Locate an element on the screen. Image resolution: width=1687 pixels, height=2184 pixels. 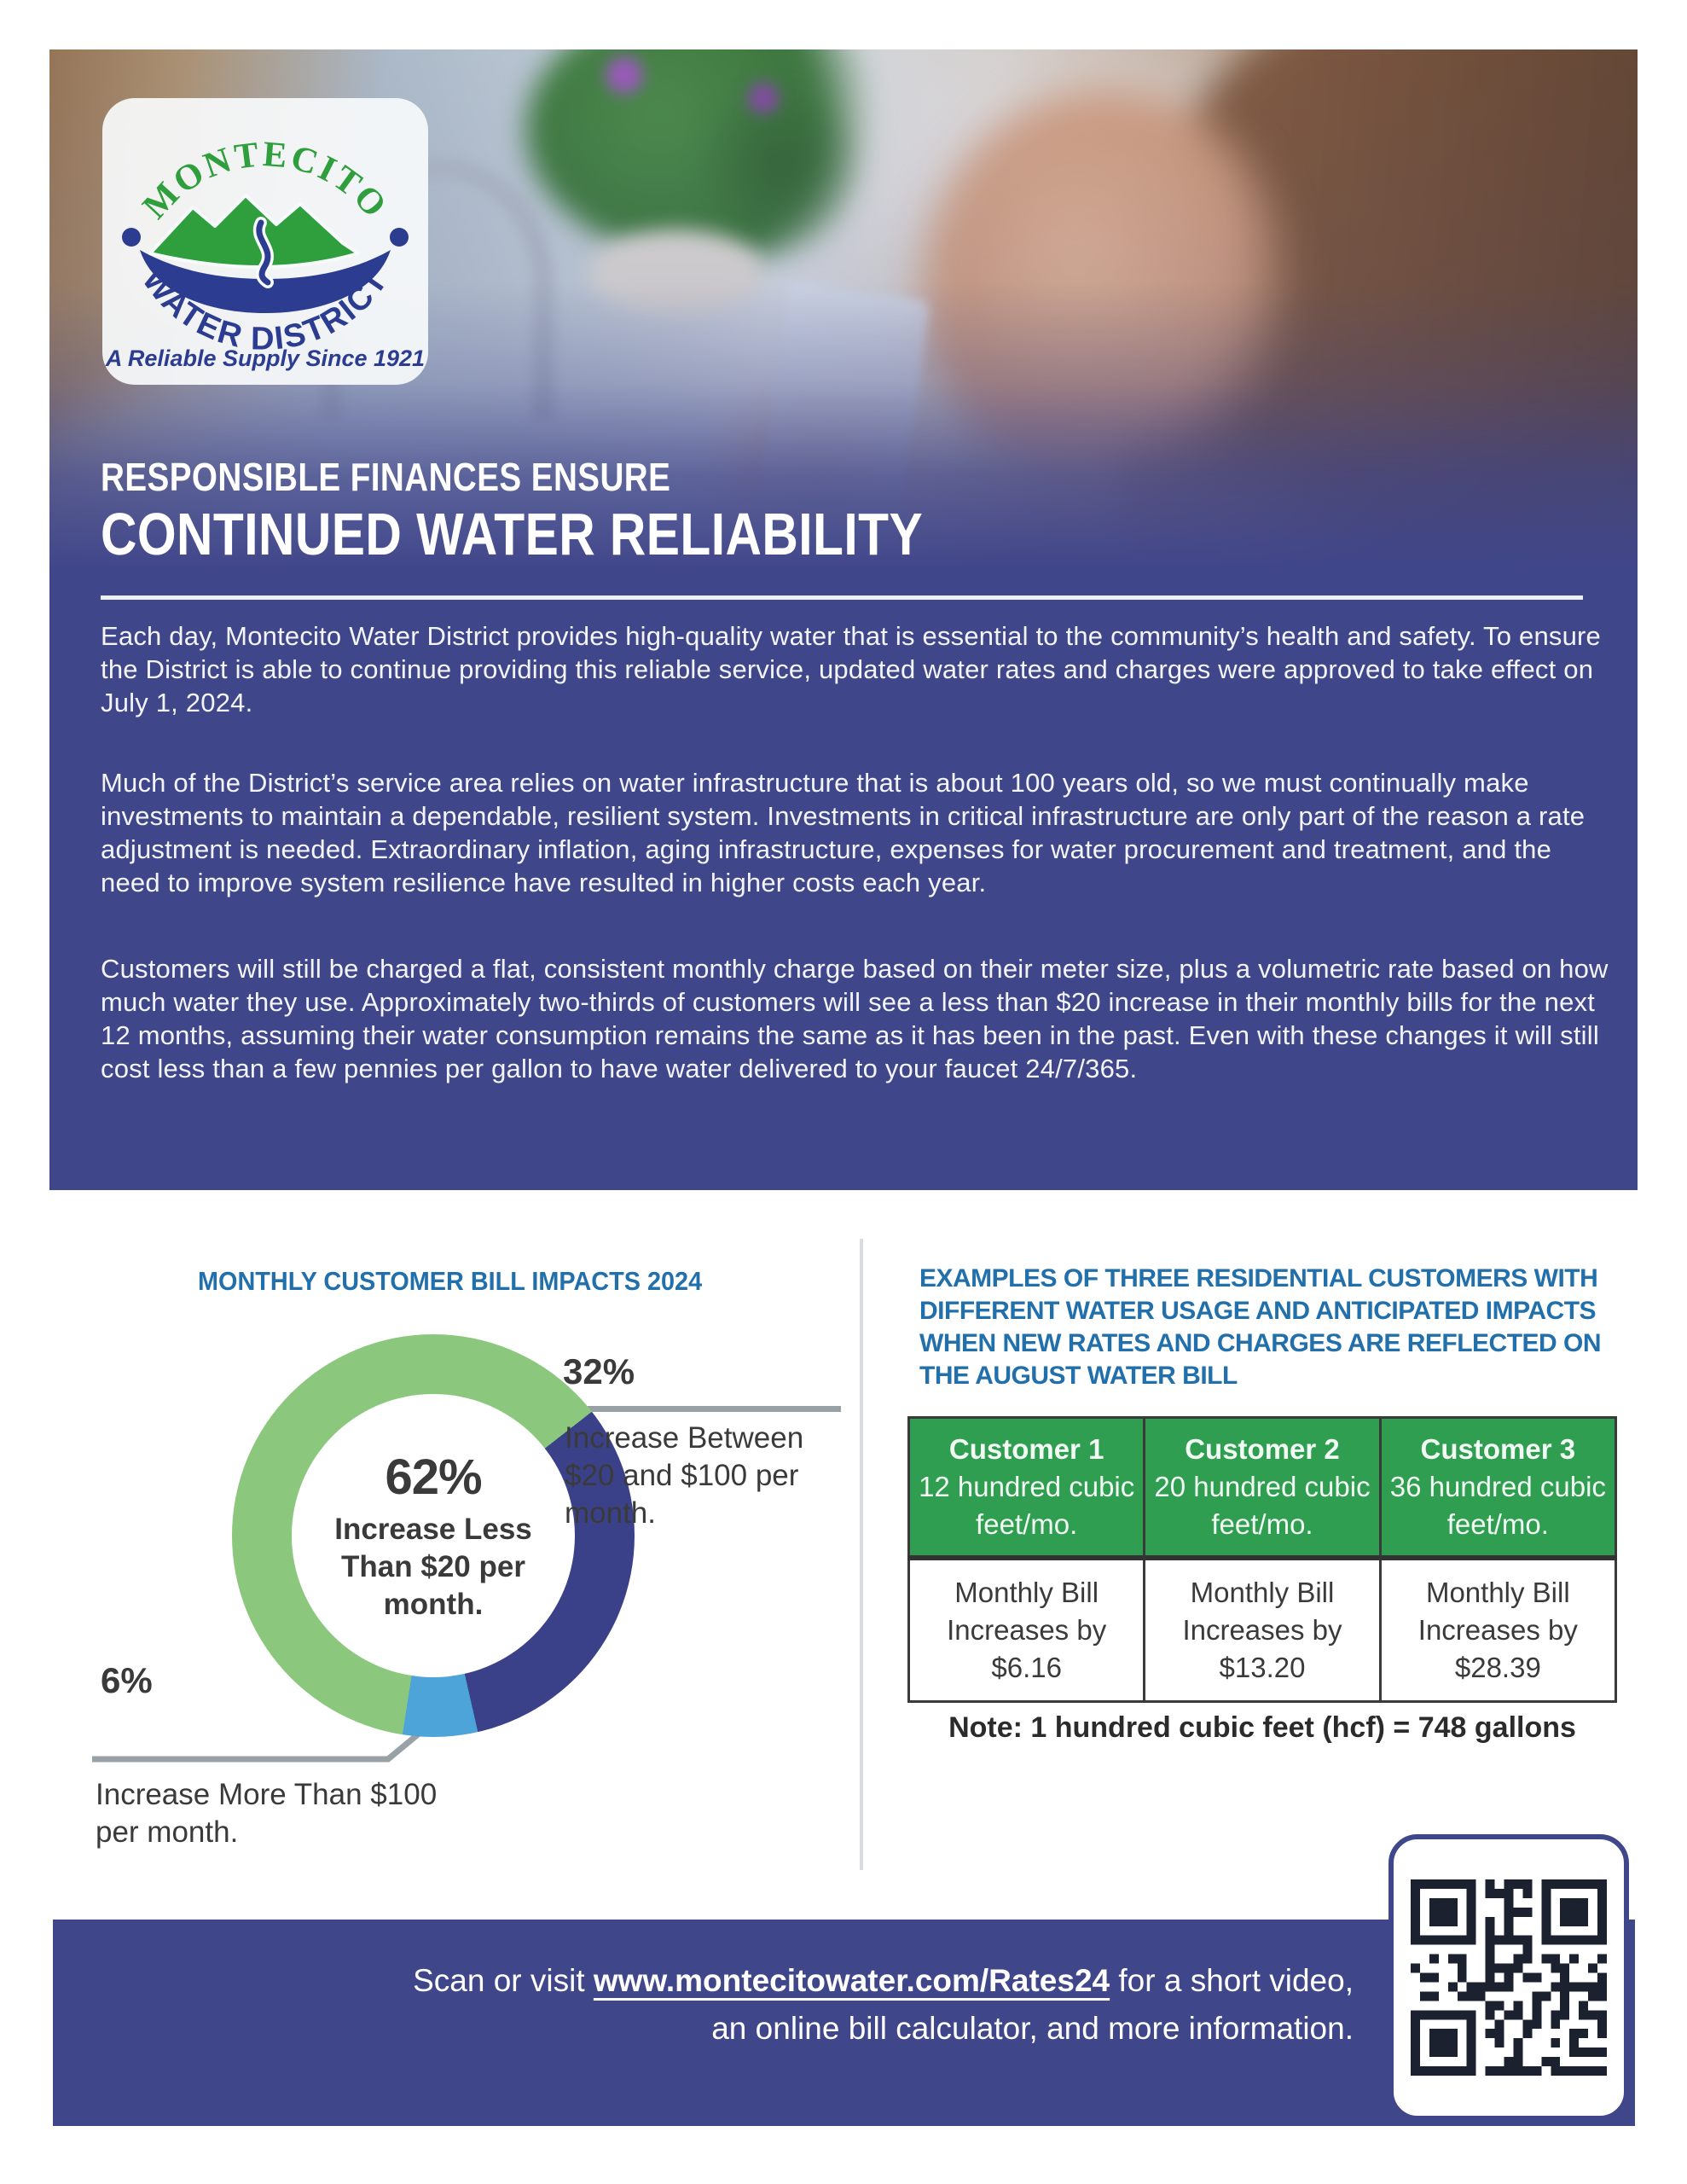
qr-code is located at coordinates (1509, 1978).